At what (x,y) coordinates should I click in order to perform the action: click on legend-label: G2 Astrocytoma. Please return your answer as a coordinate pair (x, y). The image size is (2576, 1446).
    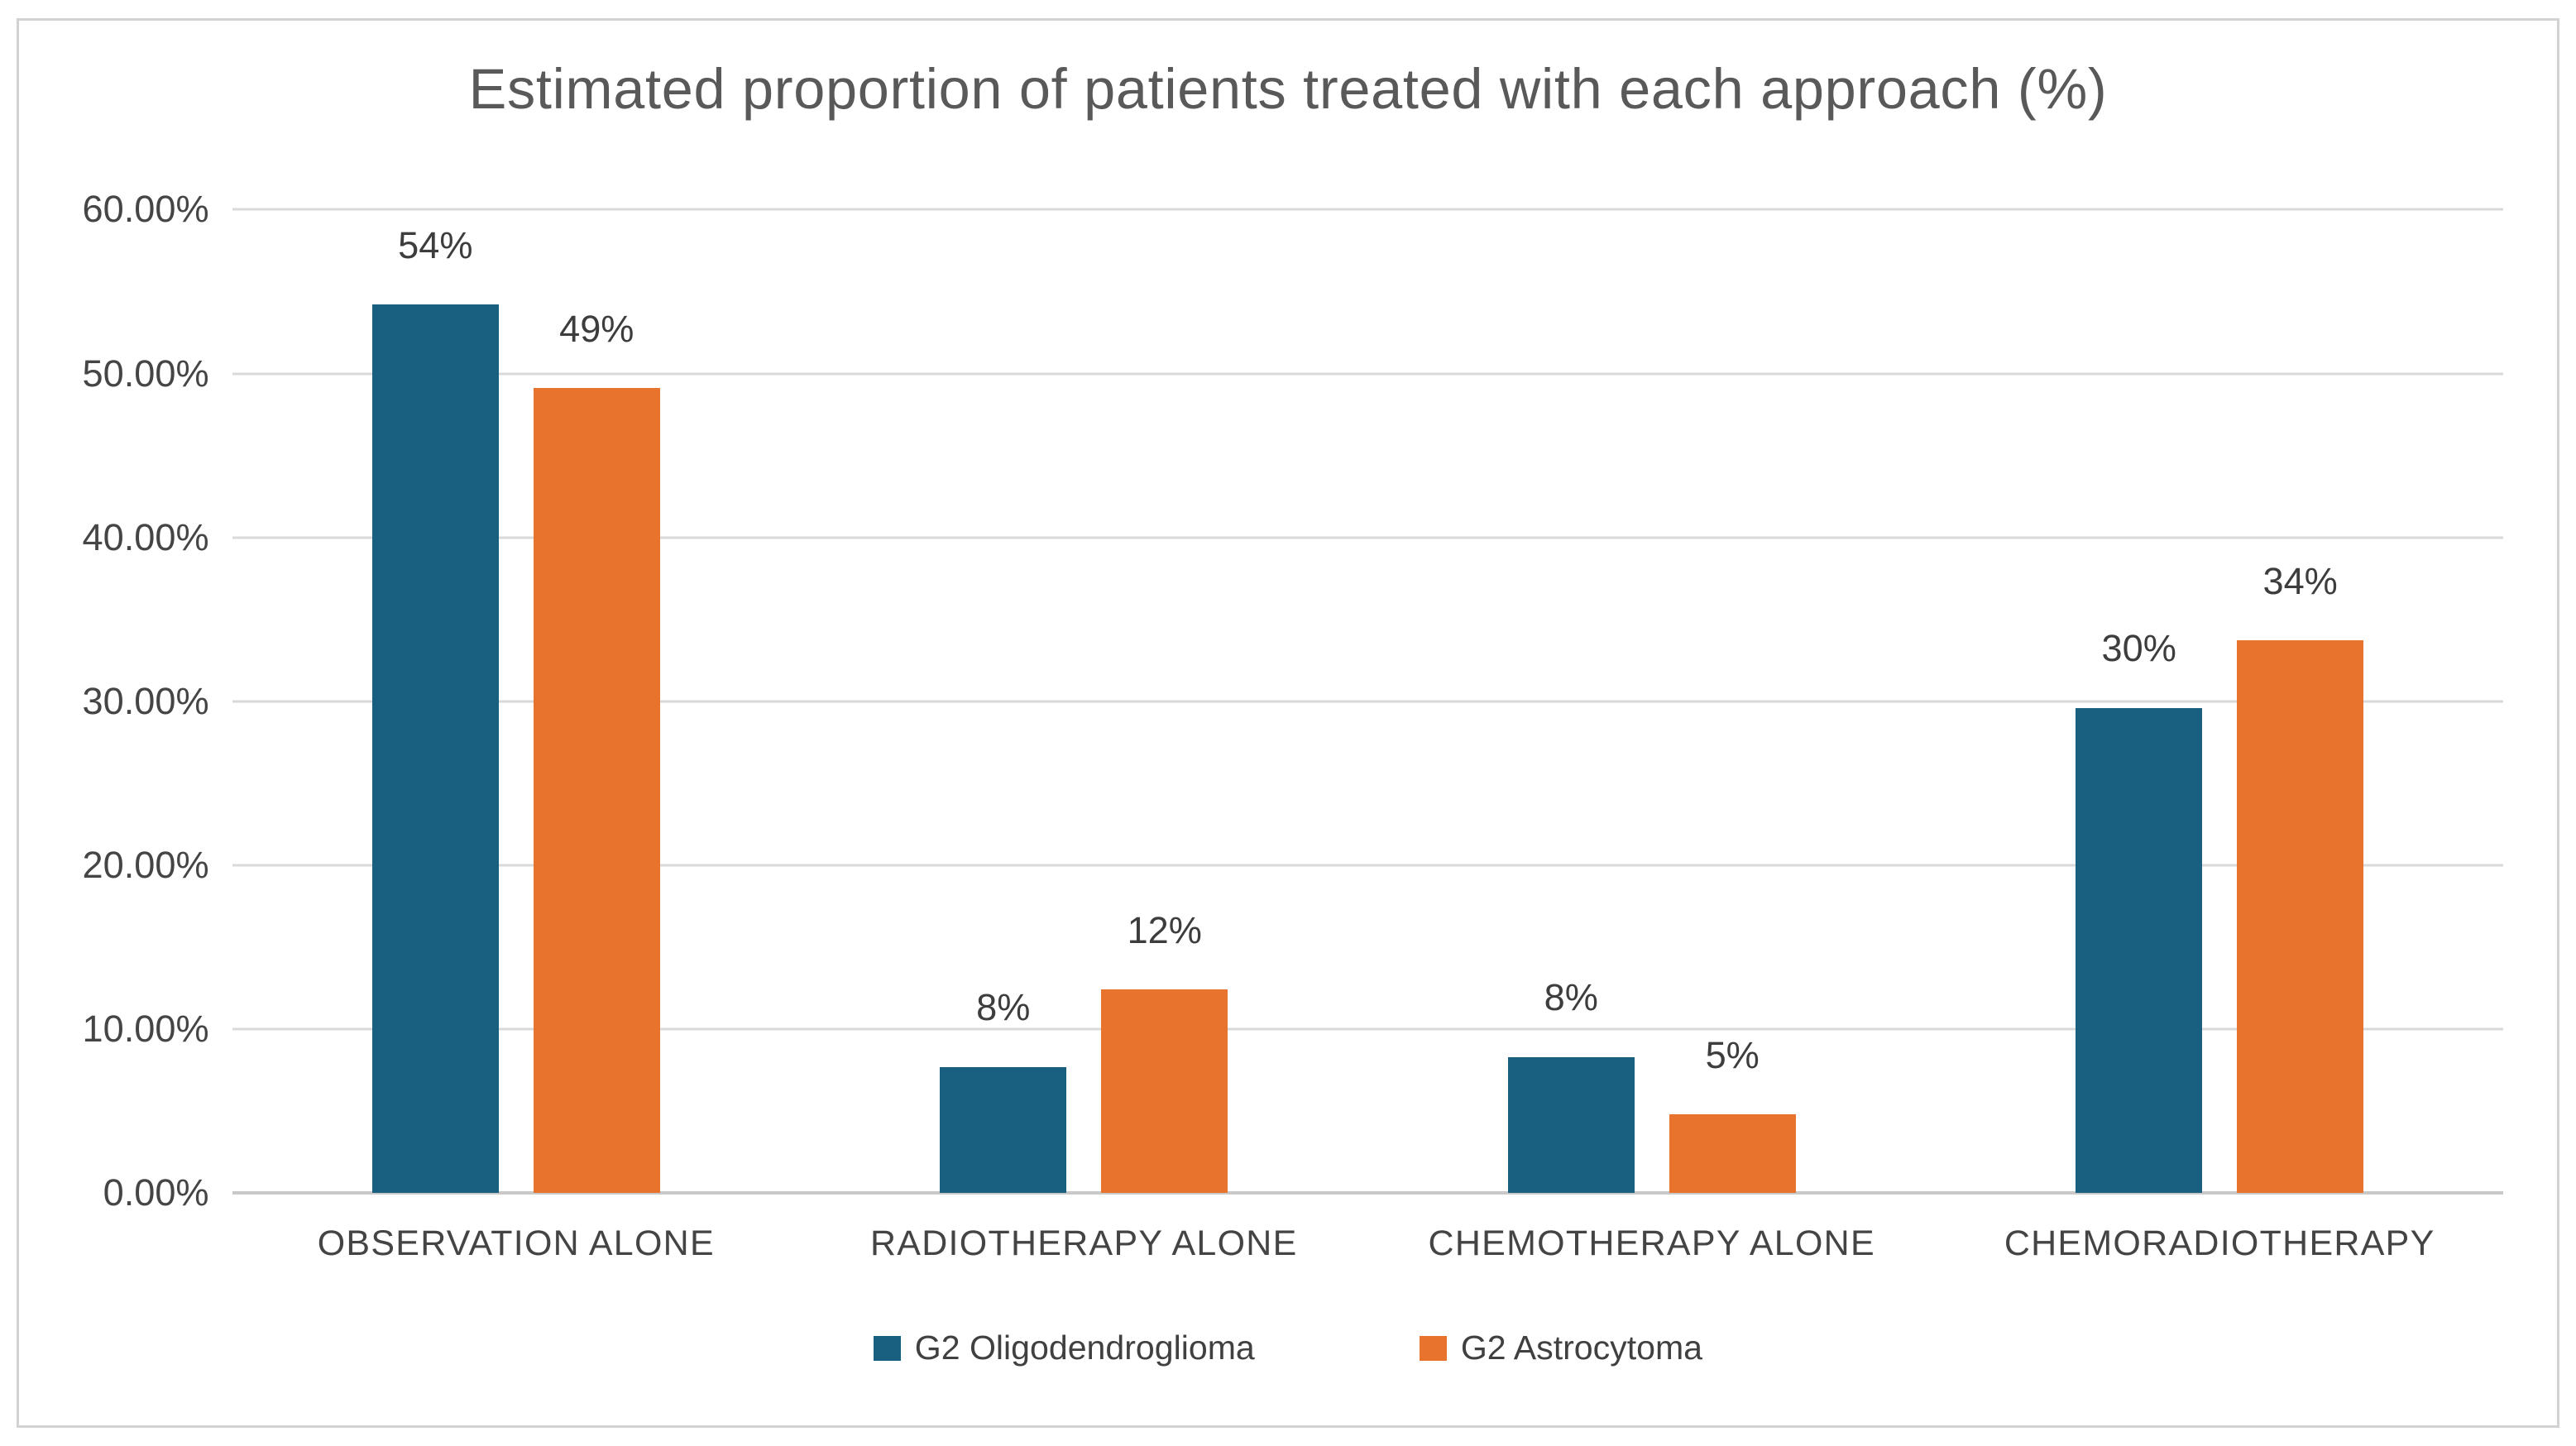
    Looking at the image, I should click on (1581, 1348).